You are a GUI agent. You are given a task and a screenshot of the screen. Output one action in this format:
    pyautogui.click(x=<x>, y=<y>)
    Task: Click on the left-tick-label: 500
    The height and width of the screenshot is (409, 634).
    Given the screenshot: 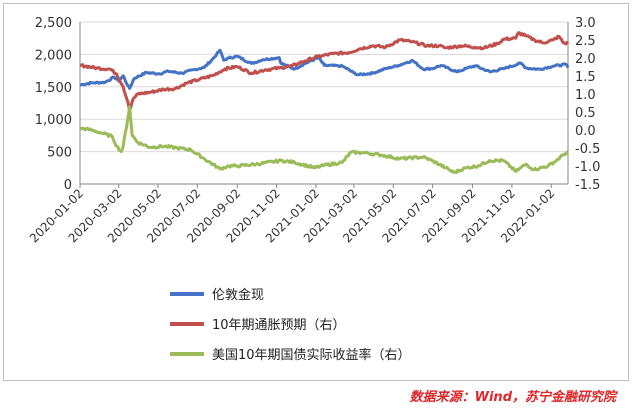 What is the action you would take?
    pyautogui.click(x=59, y=153)
    